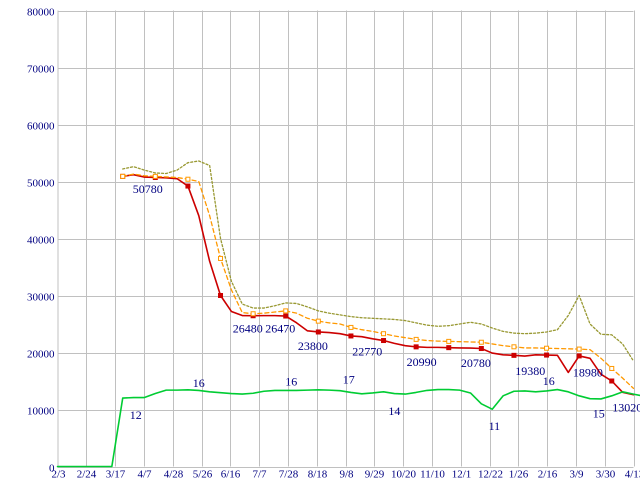 This screenshot has width=640, height=480. I want to click on y-axis-tick-label: 20000, so click(41, 355).